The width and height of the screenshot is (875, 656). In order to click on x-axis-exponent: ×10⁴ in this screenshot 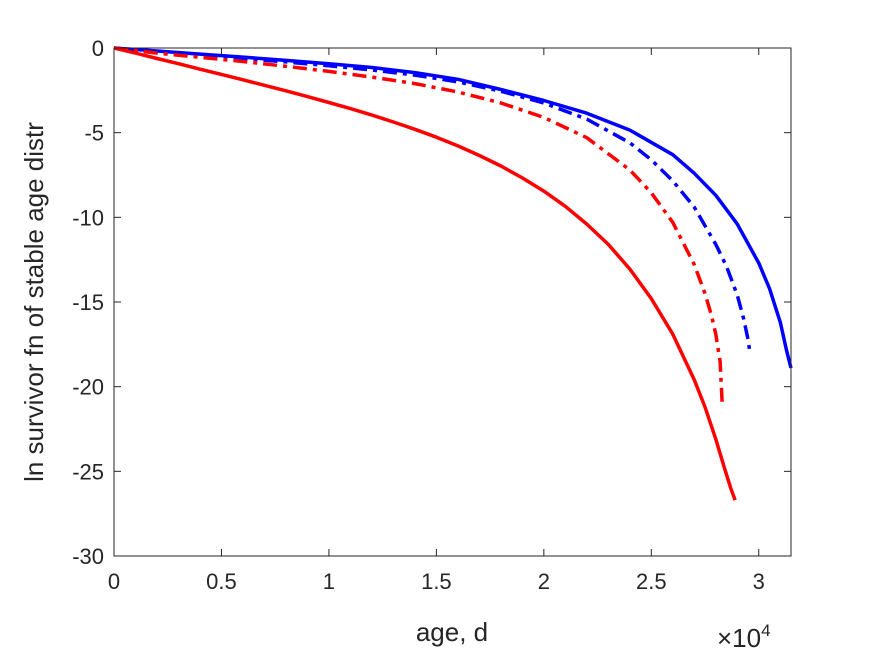, I will do `click(744, 637)`.